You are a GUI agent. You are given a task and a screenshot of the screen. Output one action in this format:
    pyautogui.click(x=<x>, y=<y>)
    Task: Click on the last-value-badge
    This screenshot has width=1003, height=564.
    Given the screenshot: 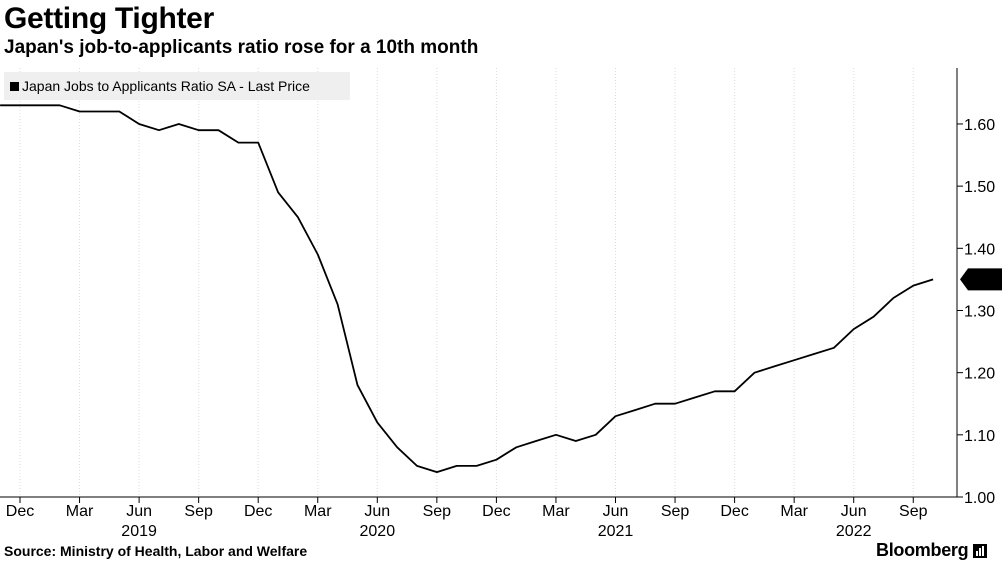 What is the action you would take?
    pyautogui.click(x=981, y=279)
    